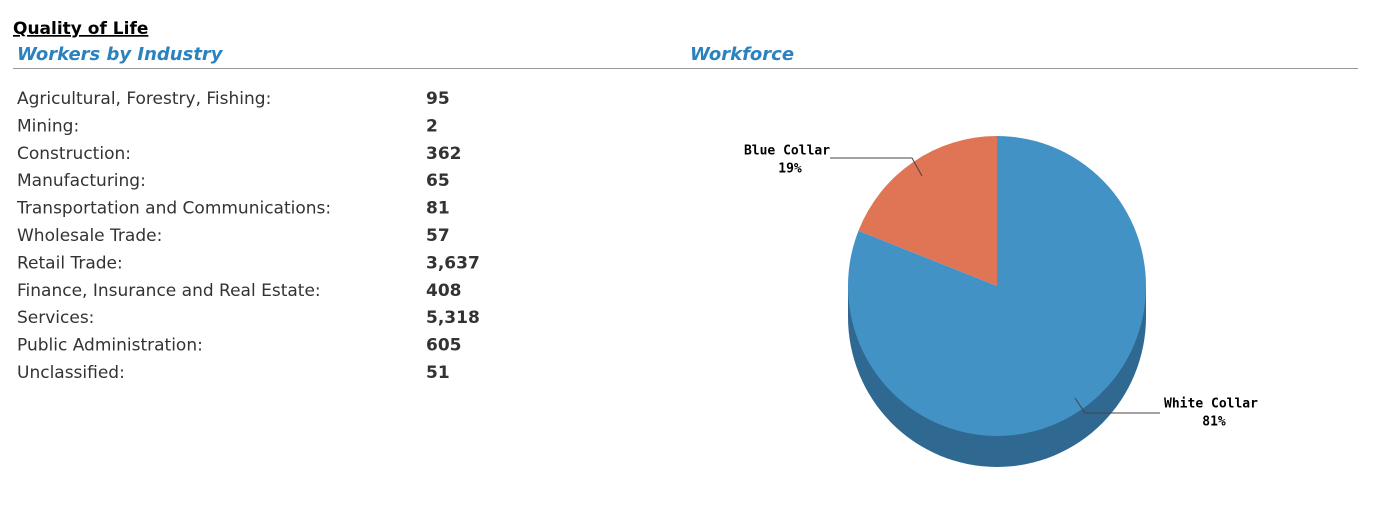 This screenshot has height=506, width=1378. What do you see at coordinates (787, 151) in the screenshot?
I see `slice-label: Blue Collar` at bounding box center [787, 151].